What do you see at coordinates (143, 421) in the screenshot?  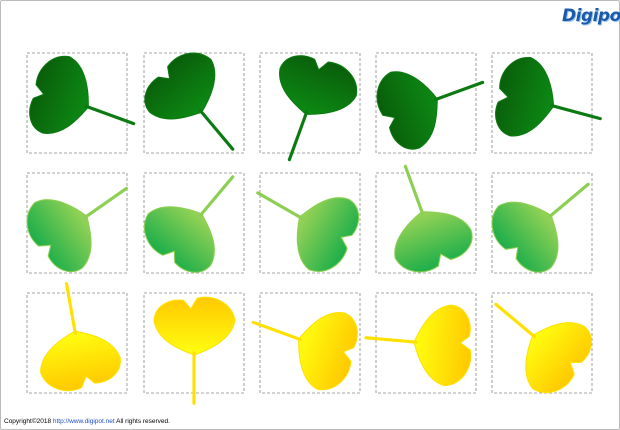 I see `footer-suffix: All rights reserved.` at bounding box center [143, 421].